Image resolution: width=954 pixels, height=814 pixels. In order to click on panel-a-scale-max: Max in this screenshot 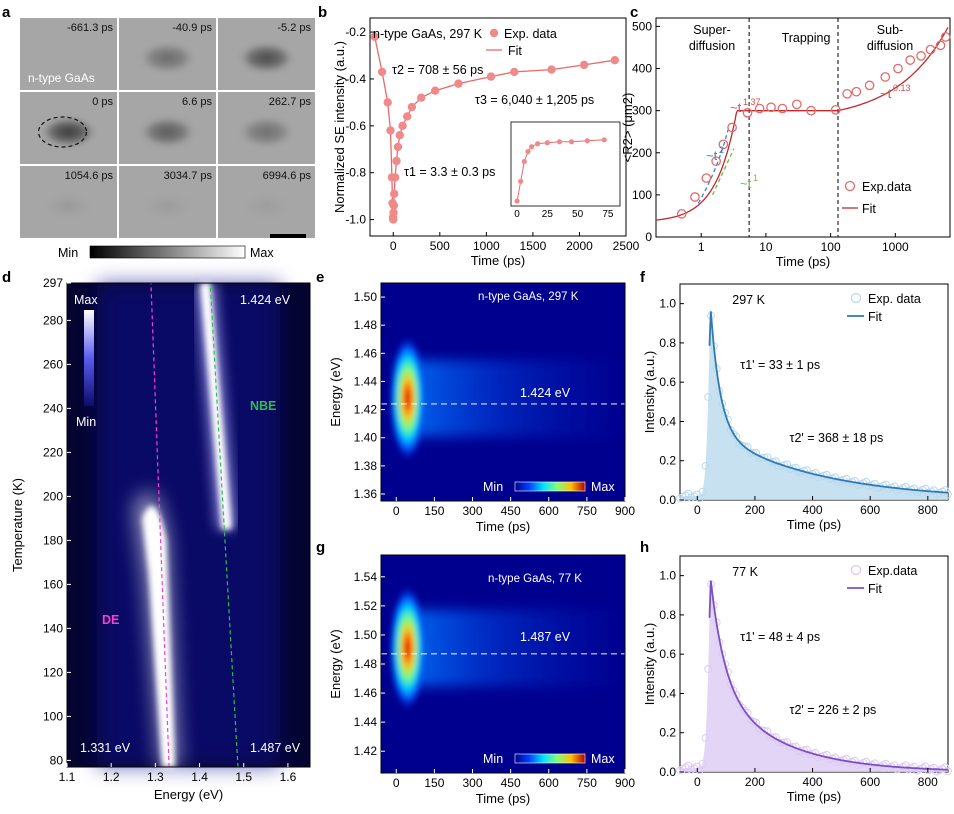, I will do `click(262, 253)`.